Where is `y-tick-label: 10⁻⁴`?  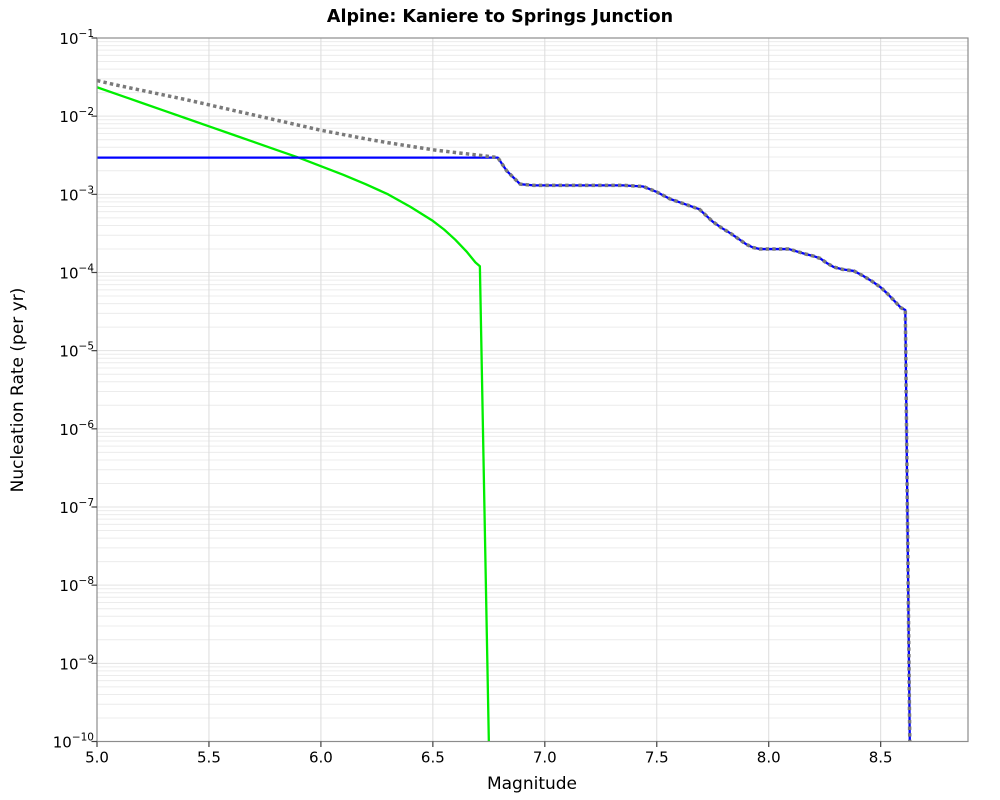 y-tick-label: 10⁻⁴ is located at coordinates (76, 273).